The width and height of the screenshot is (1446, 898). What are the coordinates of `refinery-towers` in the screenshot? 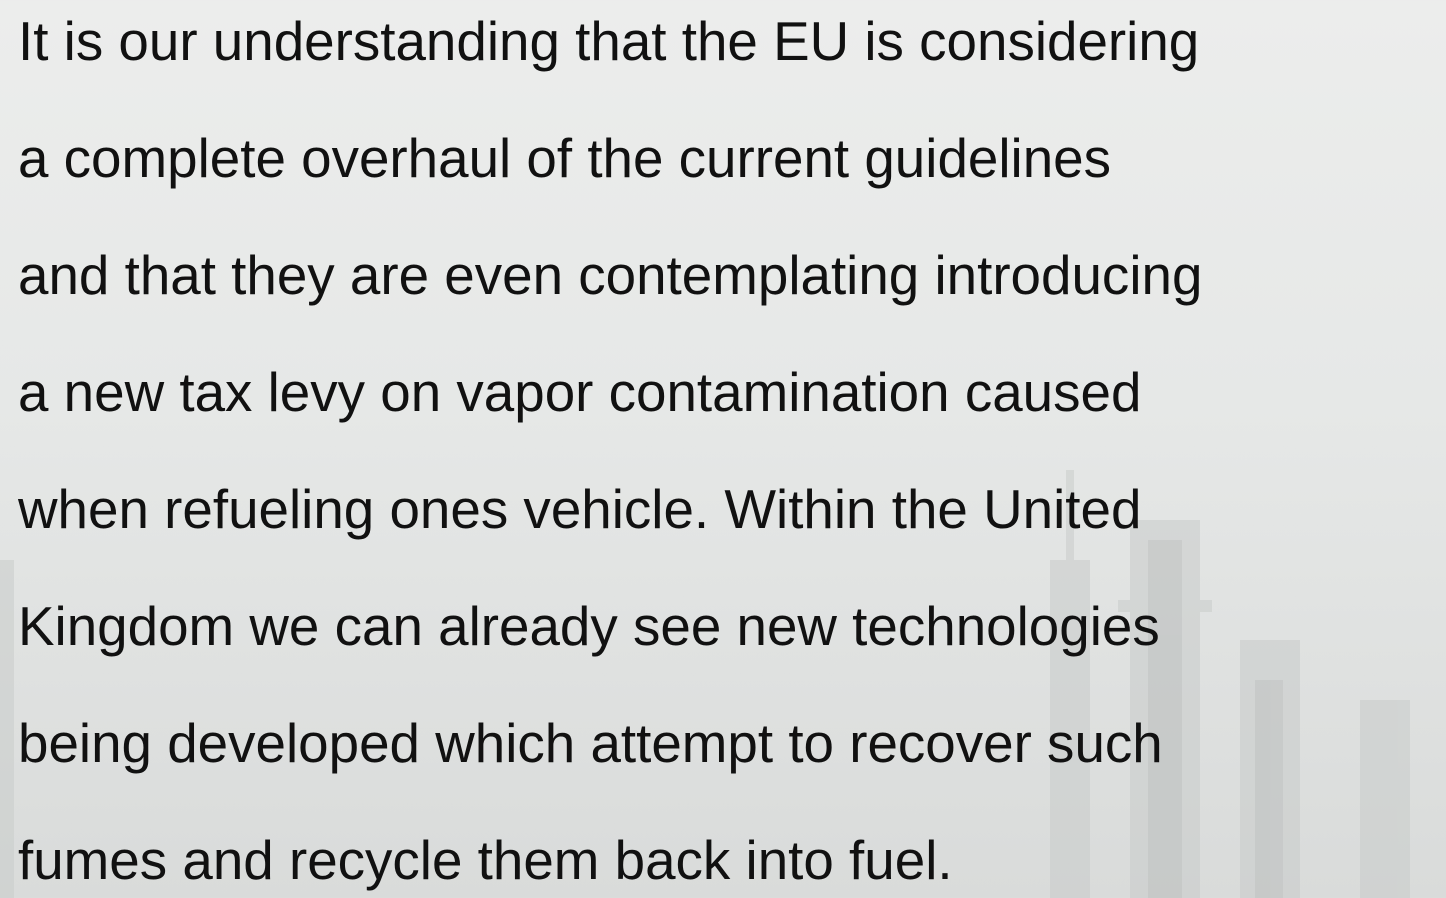 It's located at (1215, 719).